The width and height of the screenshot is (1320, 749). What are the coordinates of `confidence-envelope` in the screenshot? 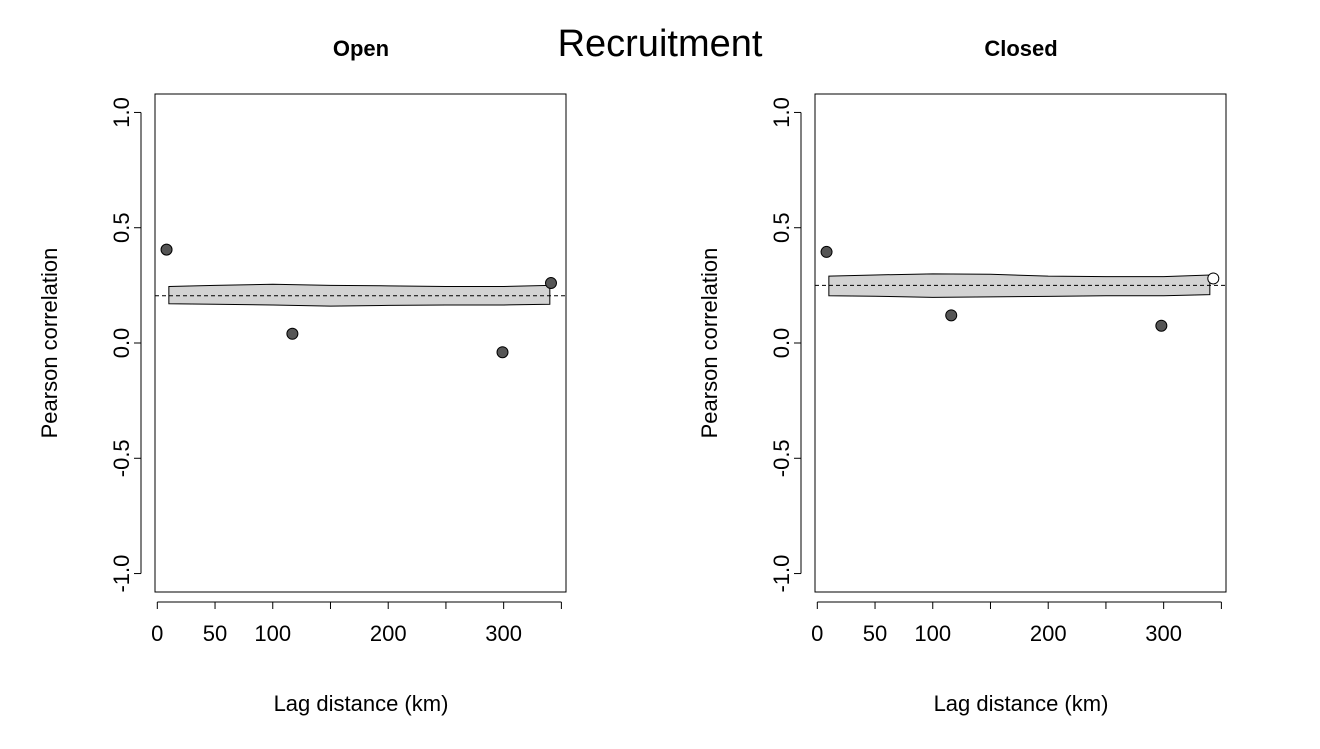 It's located at (359, 295).